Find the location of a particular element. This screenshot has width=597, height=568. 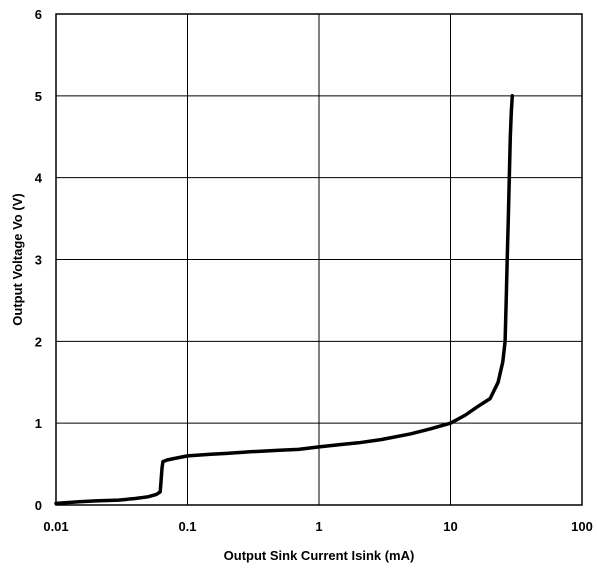

x-tick-labels: 0.01 0.1 1 10 100 is located at coordinates (318, 526).